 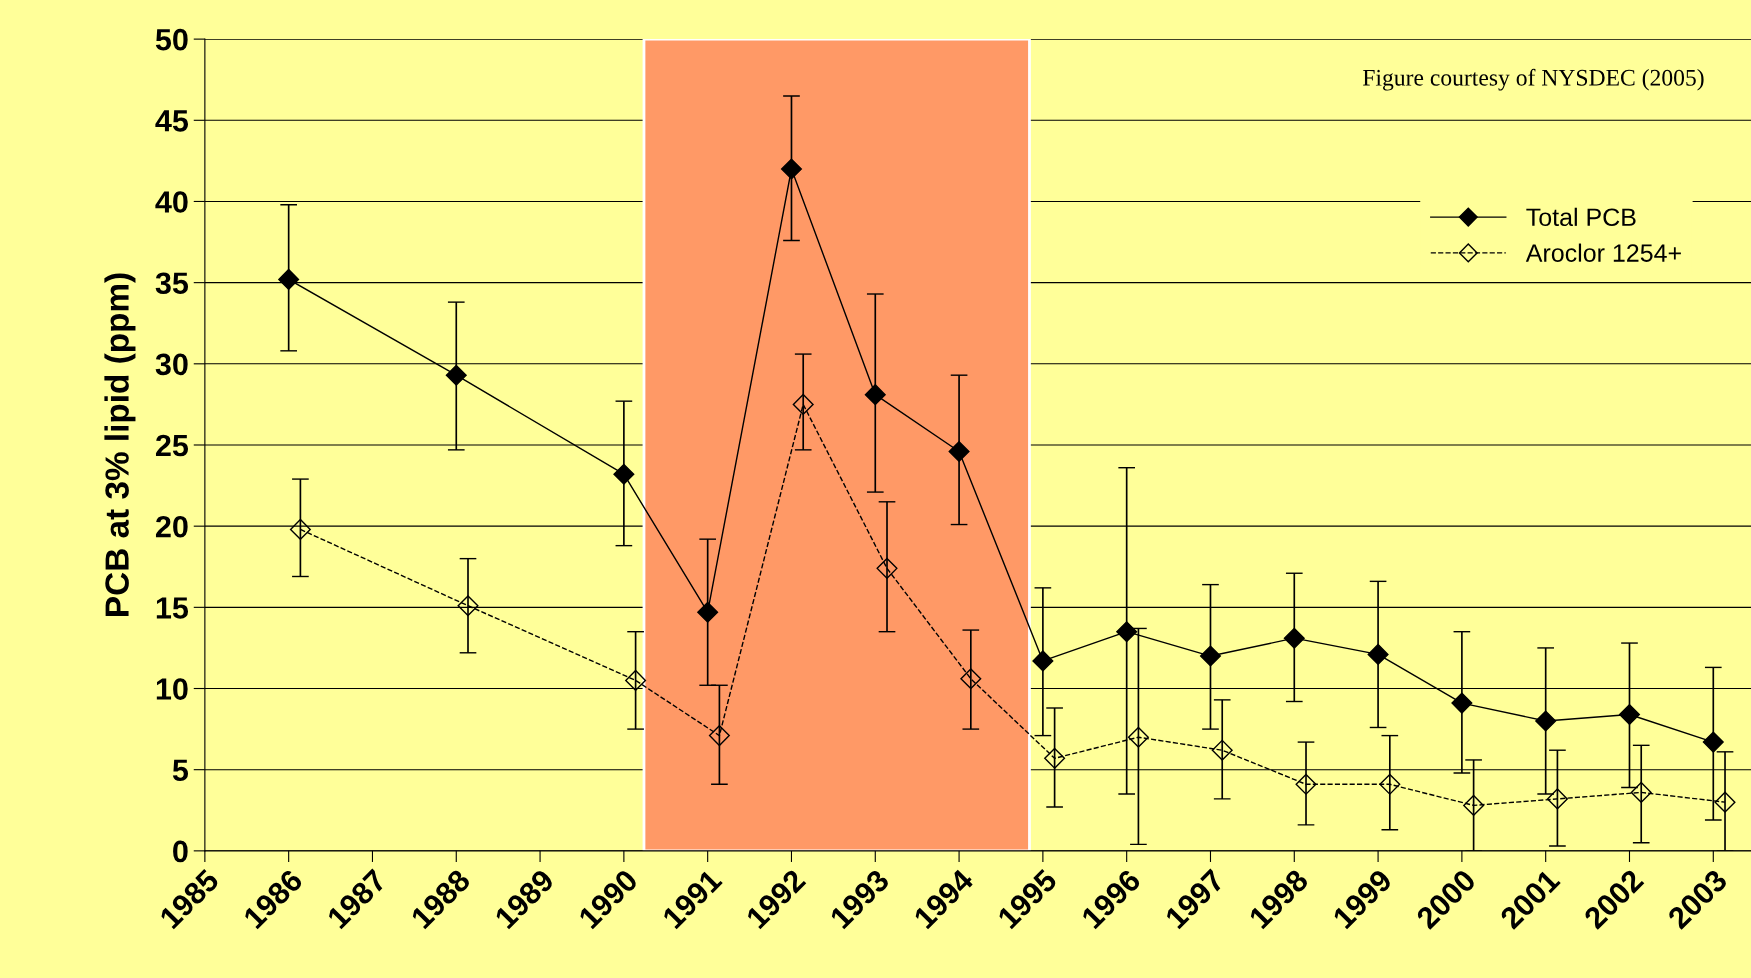 I want to click on y-tick-label: 40, so click(x=171, y=202).